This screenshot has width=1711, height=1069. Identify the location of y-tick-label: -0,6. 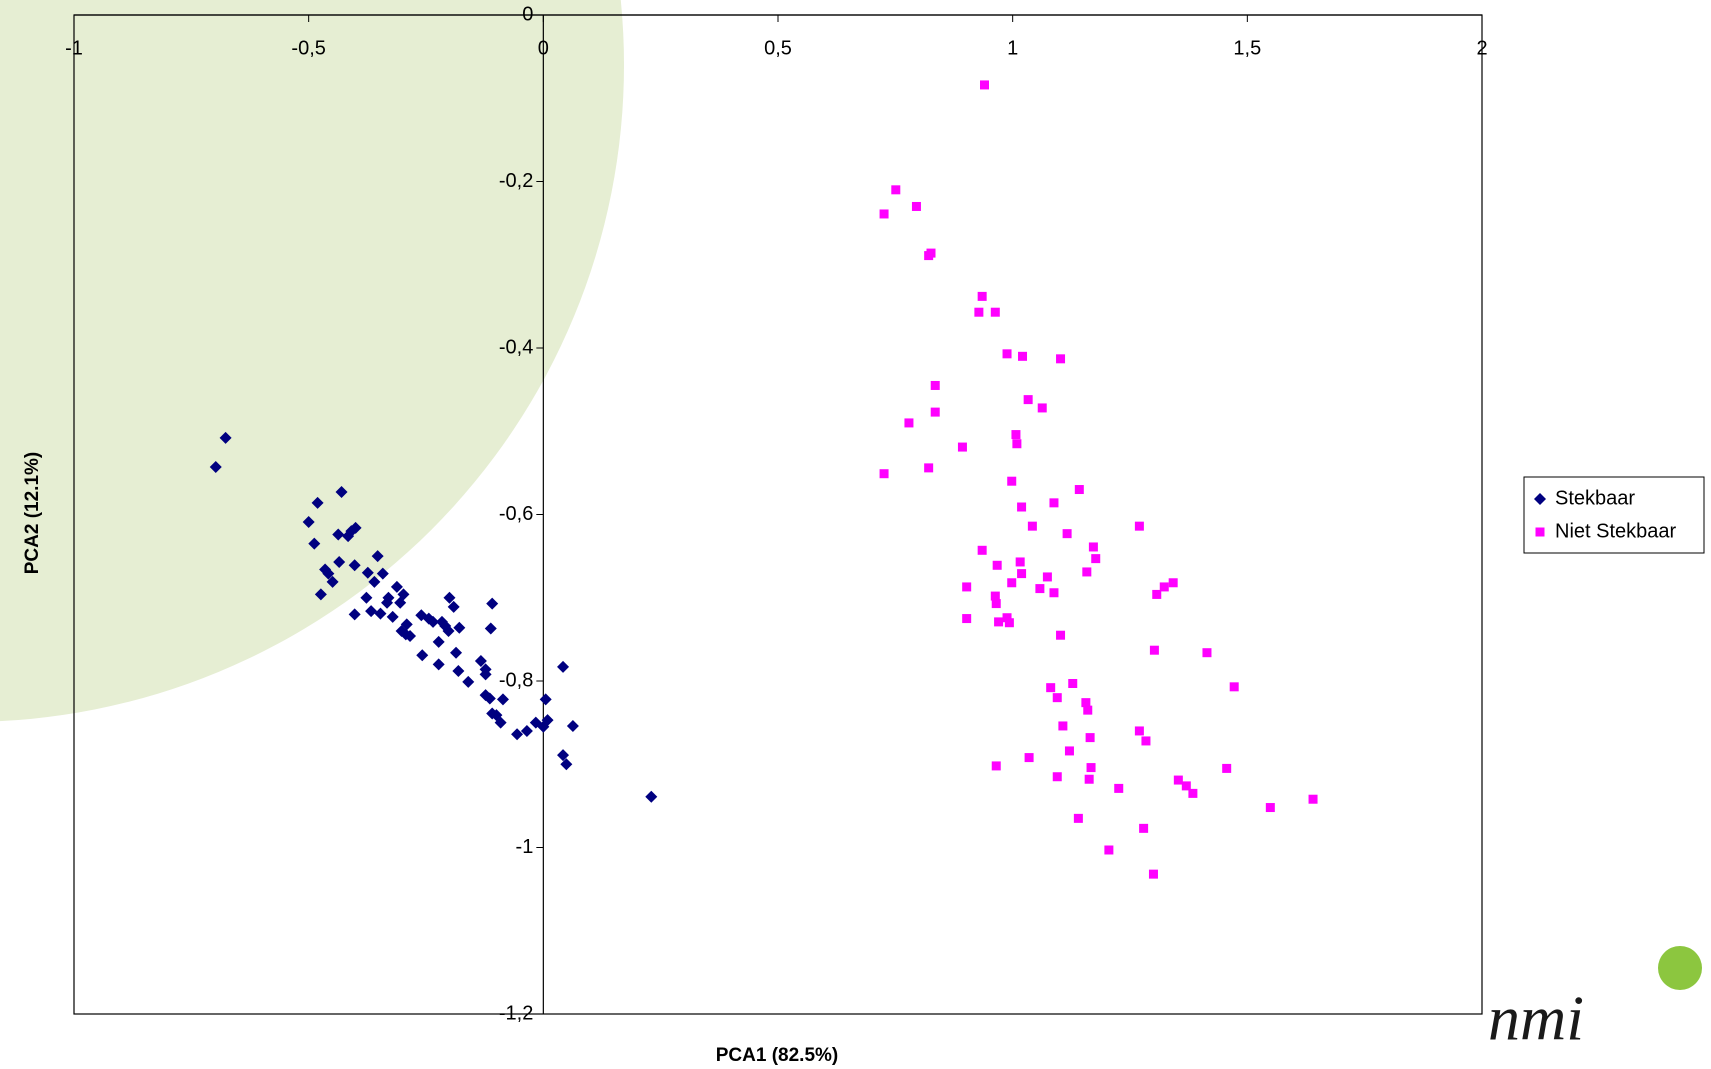
(516, 514).